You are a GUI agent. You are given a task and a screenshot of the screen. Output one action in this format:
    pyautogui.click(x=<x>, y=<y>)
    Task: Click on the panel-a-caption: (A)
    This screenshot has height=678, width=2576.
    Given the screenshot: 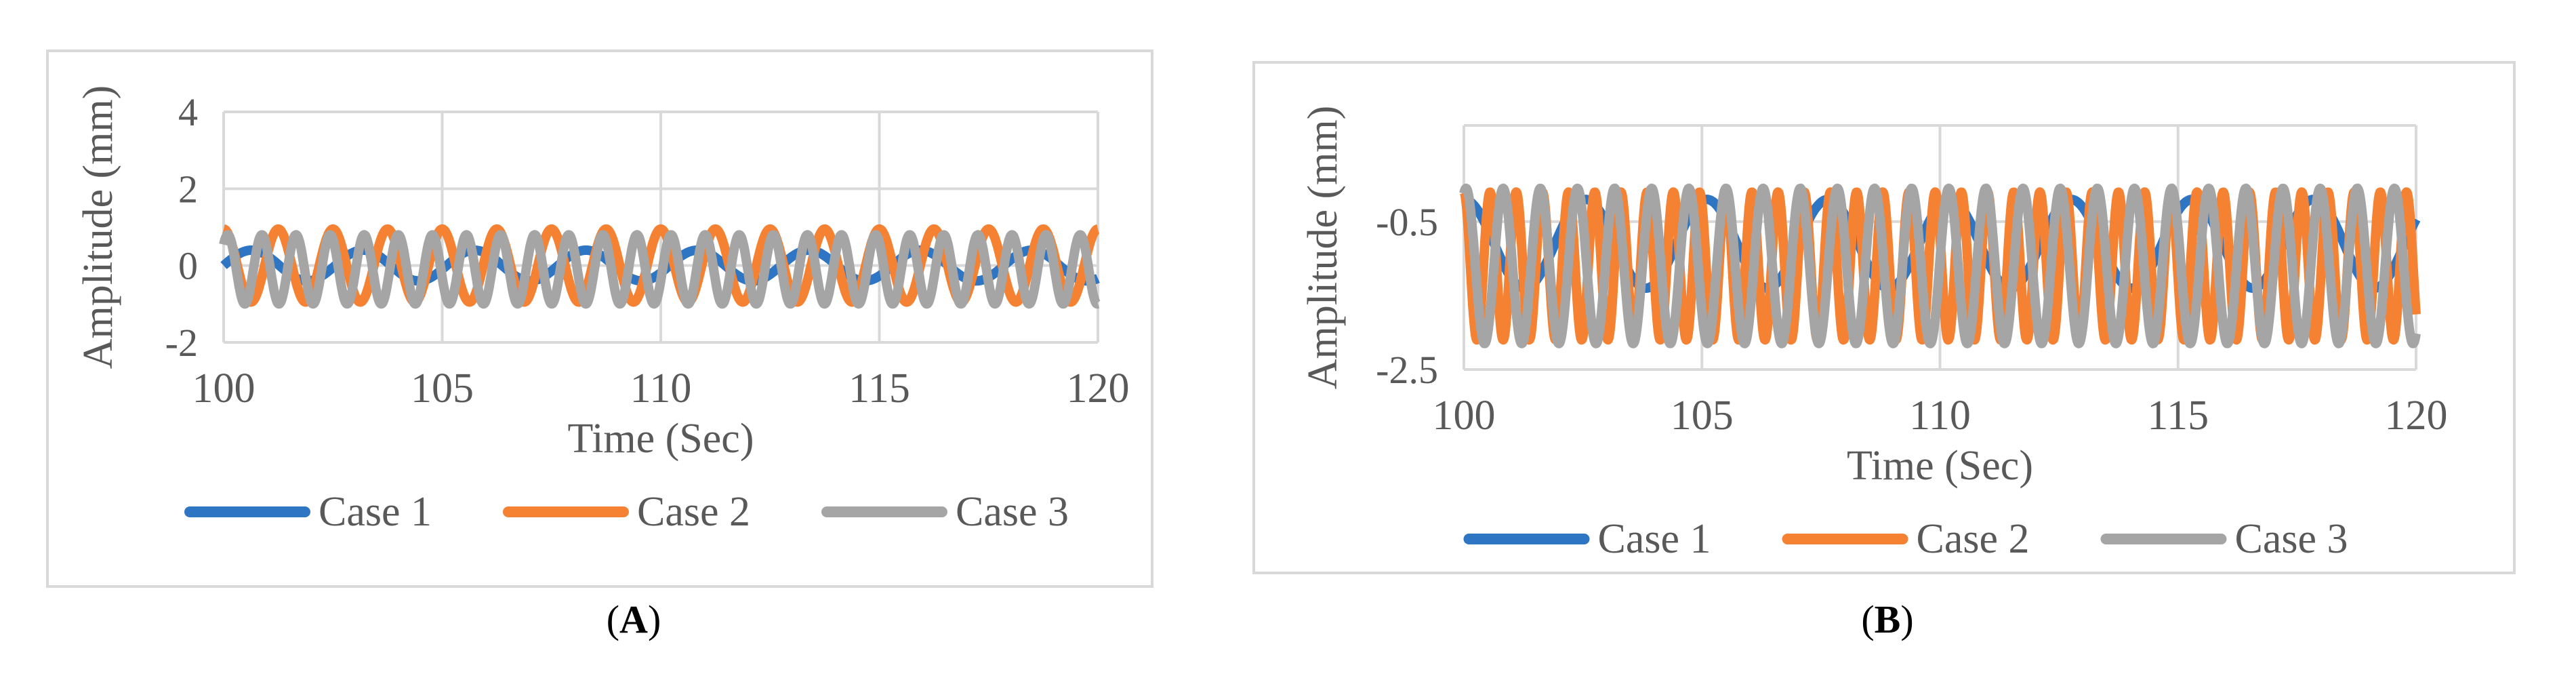 What is the action you would take?
    pyautogui.click(x=633, y=619)
    